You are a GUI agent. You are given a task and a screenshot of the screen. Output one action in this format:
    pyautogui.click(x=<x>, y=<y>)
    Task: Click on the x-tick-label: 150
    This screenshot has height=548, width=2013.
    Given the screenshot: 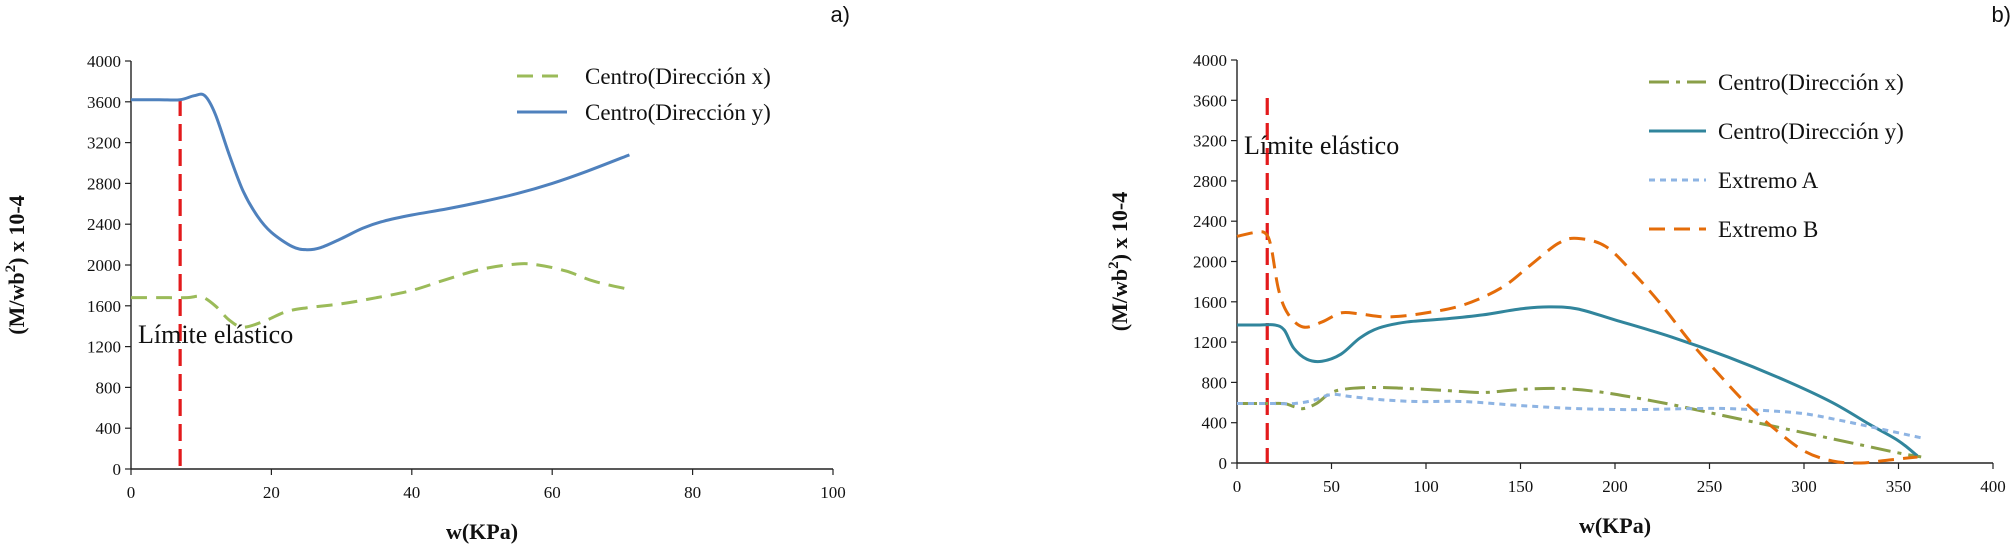 What is the action you would take?
    pyautogui.click(x=1521, y=486)
    